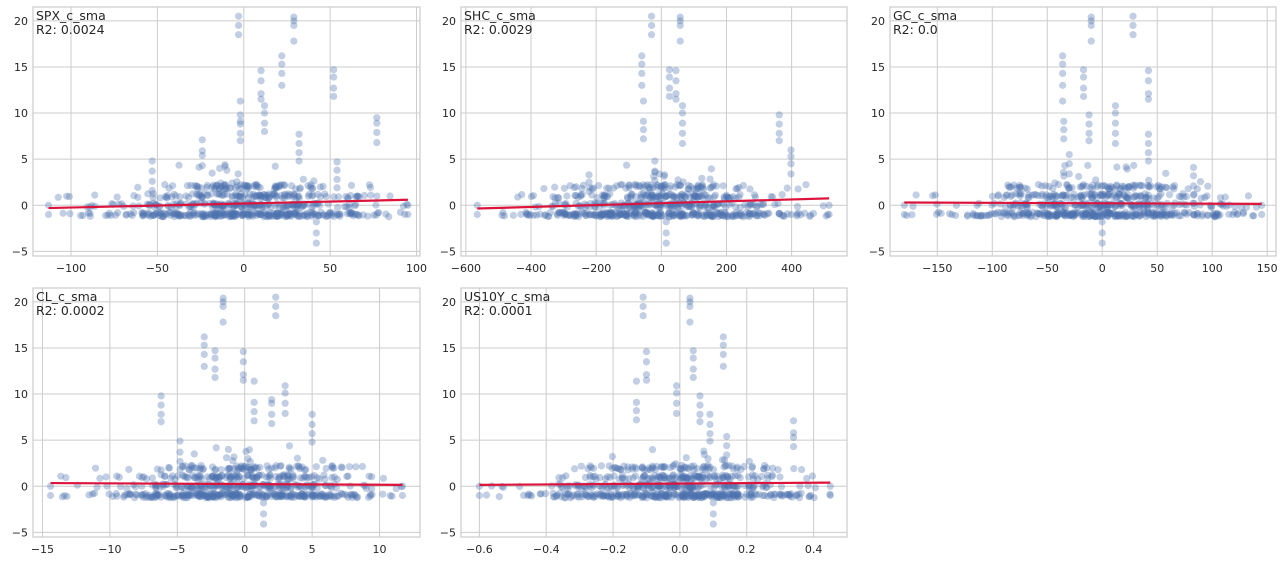  I want to click on series-label: CL_c_sma, so click(66, 296).